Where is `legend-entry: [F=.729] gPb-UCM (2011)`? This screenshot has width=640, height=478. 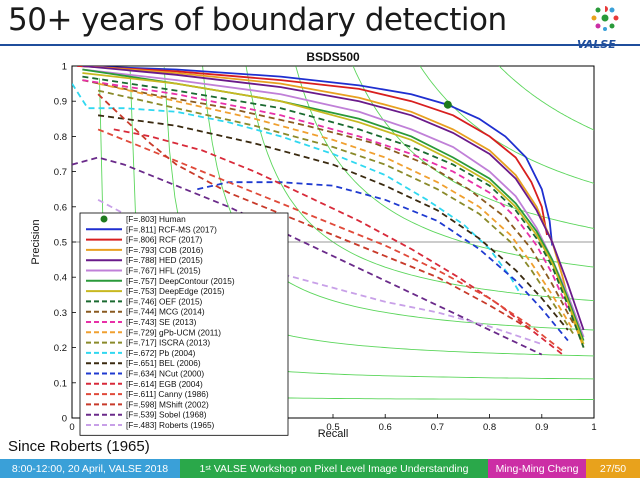 legend-entry: [F=.729] gPb-UCM (2011) is located at coordinates (173, 332).